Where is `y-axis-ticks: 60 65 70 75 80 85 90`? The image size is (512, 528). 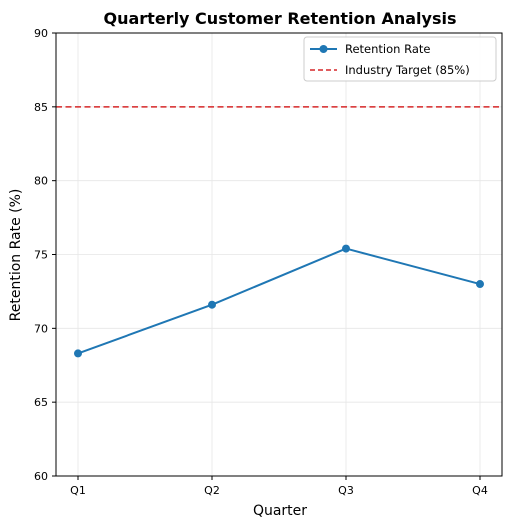
y-axis-ticks: 60 65 70 75 80 85 90 is located at coordinates (45, 255).